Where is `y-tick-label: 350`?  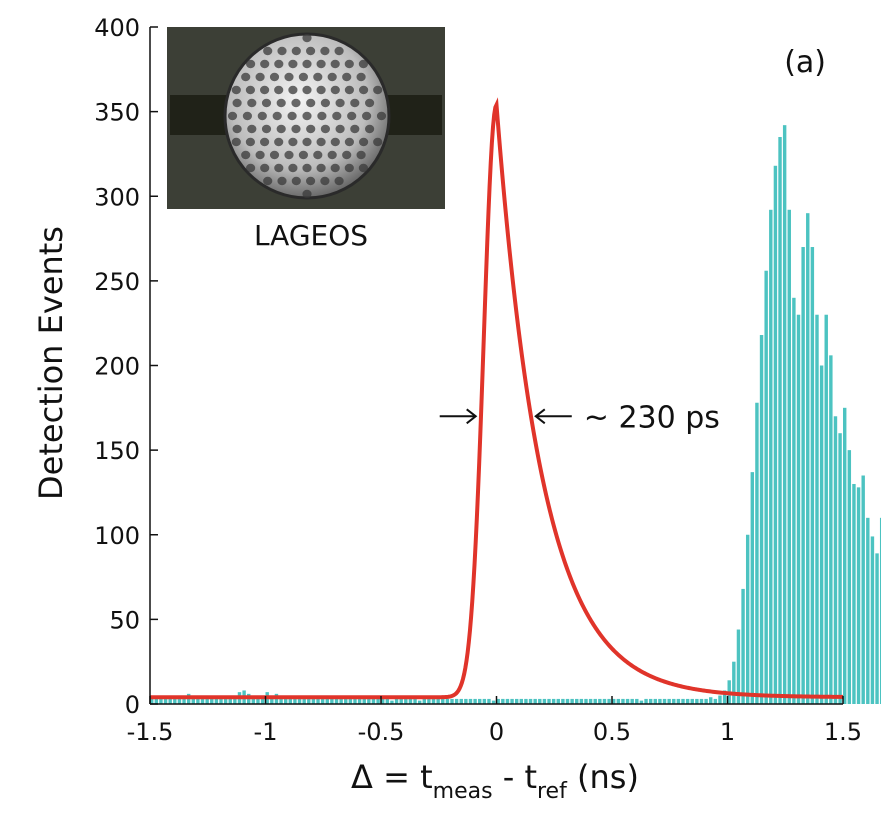 y-tick-label: 350 is located at coordinates (117, 113).